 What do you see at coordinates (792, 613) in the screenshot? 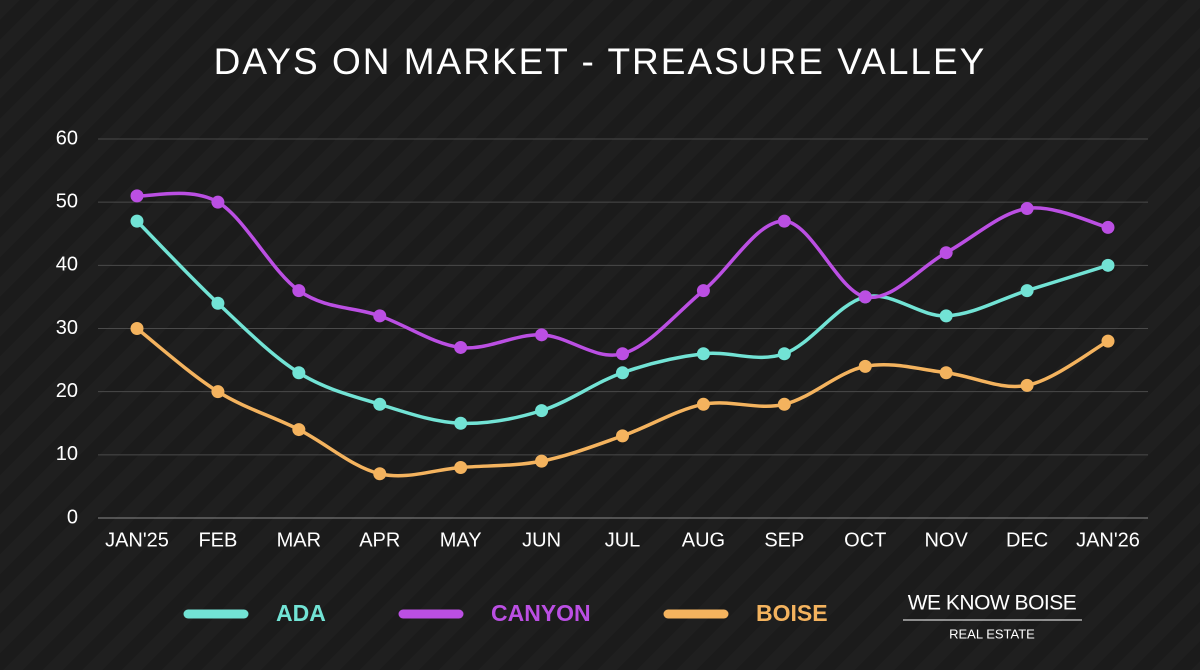
I see `legend-label: BOISE` at bounding box center [792, 613].